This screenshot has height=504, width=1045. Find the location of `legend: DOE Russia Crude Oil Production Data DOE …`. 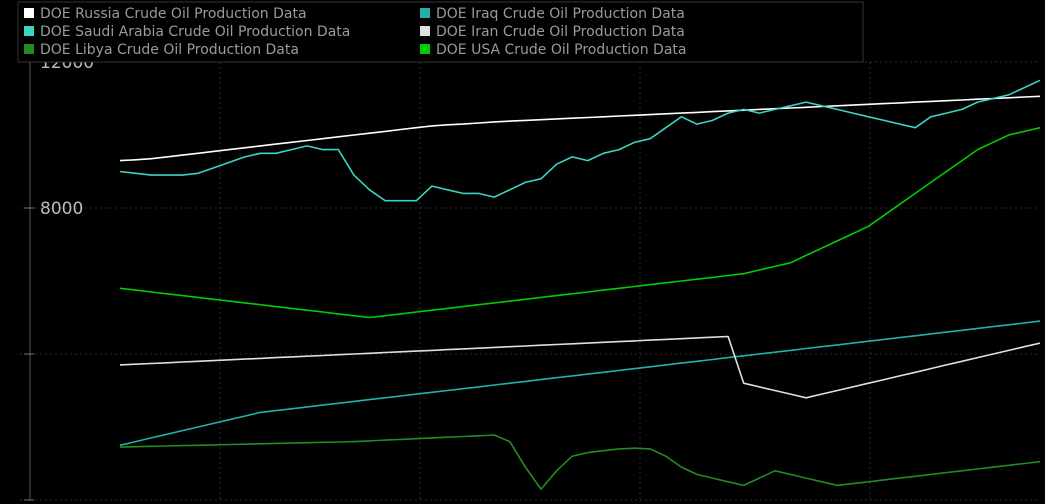

legend: DOE Russia Crude Oil Production Data DOE … is located at coordinates (440, 32).